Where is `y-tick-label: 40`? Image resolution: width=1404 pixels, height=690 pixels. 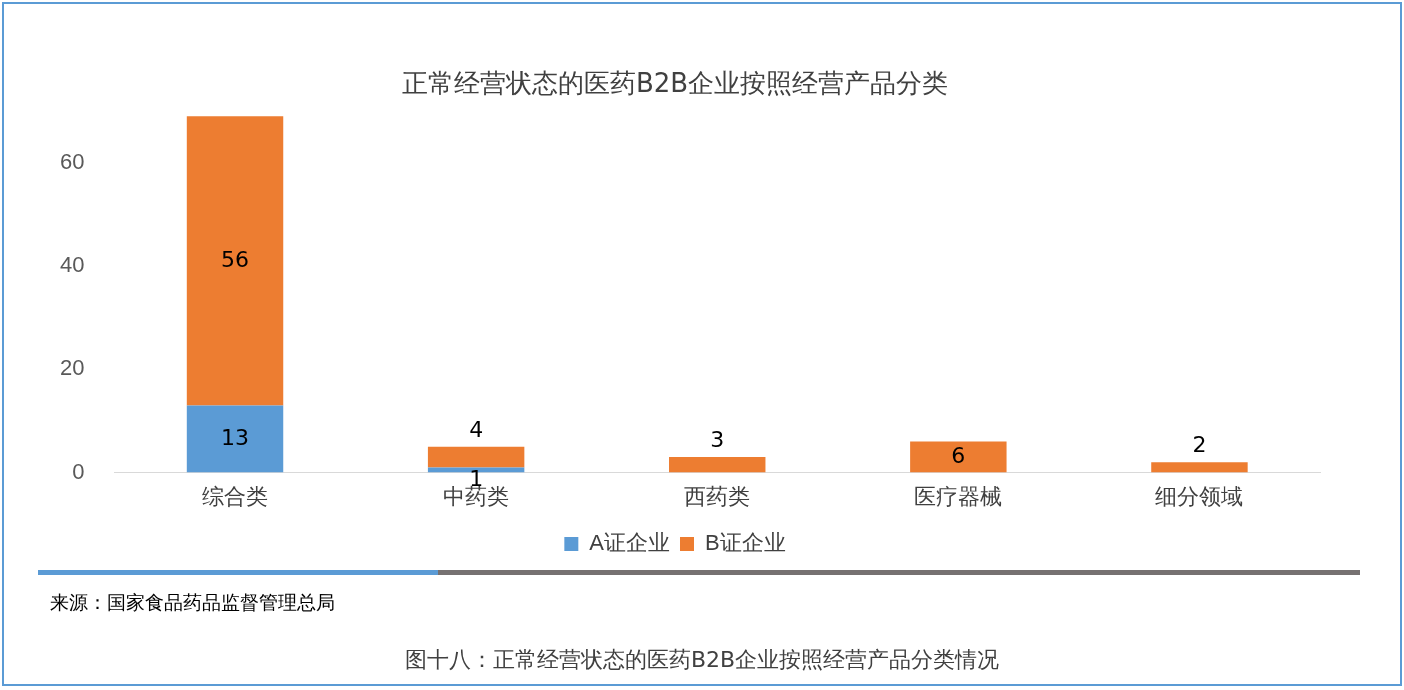 y-tick-label: 40 is located at coordinates (72, 265).